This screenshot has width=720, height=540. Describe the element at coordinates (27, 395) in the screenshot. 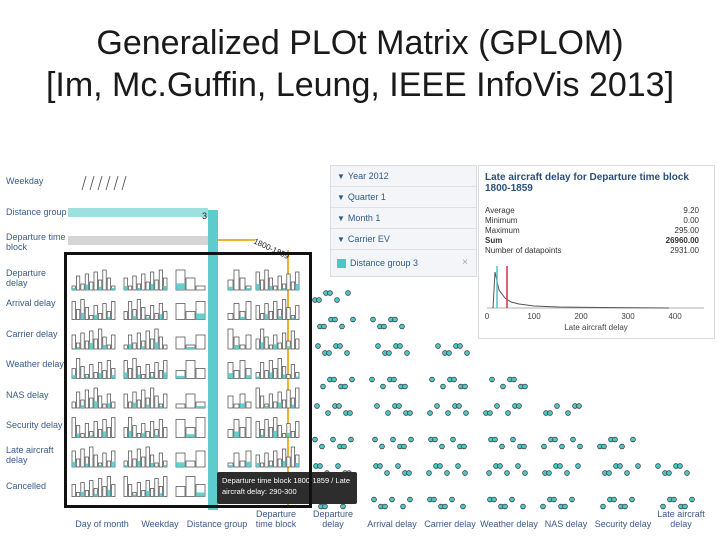

I see `row-label-nas-delay: NAS delay` at that location.